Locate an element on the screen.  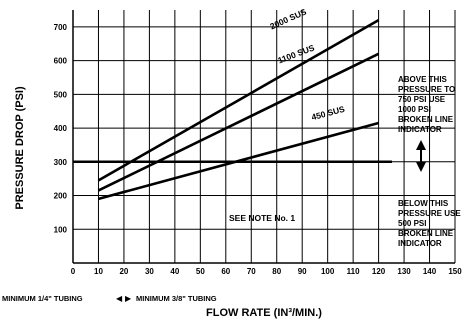
note-label: SEE NOTE No. 1 is located at coordinates (262, 218).